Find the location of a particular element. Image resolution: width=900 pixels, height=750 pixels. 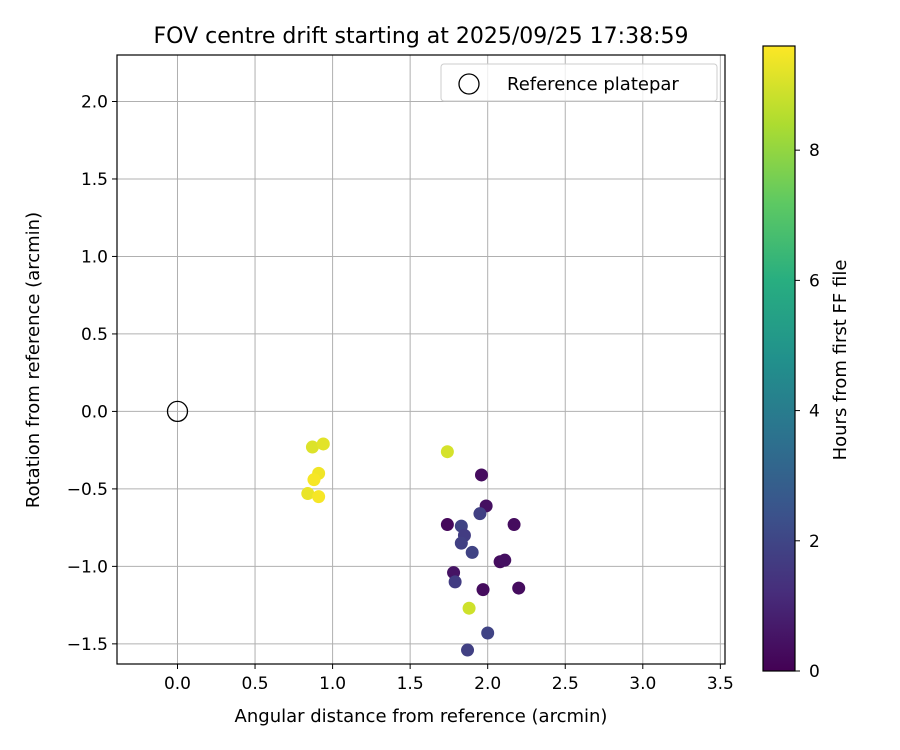

x-tick-label: 3.0 is located at coordinates (642, 684).